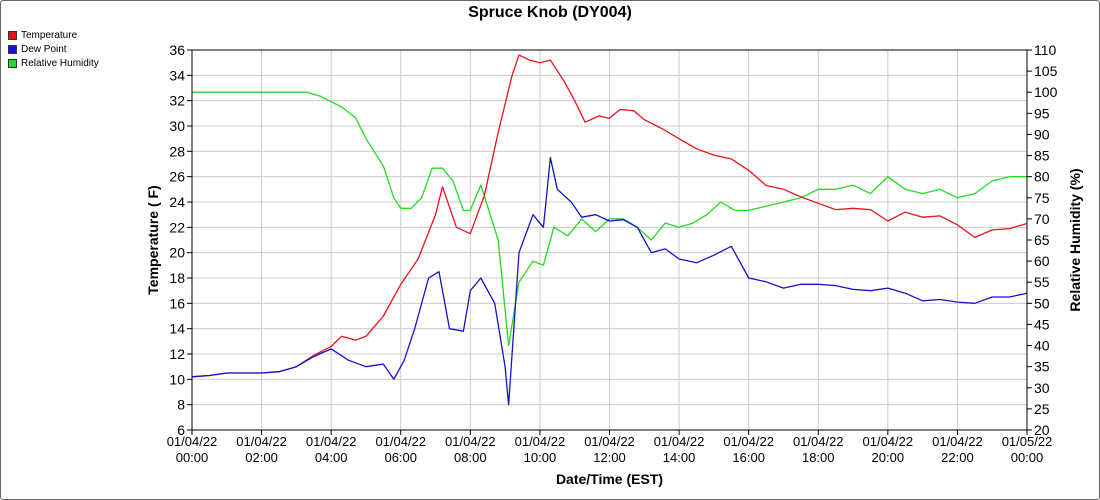  What do you see at coordinates (12, 35) in the screenshot?
I see `legend-swatch-temperature` at bounding box center [12, 35].